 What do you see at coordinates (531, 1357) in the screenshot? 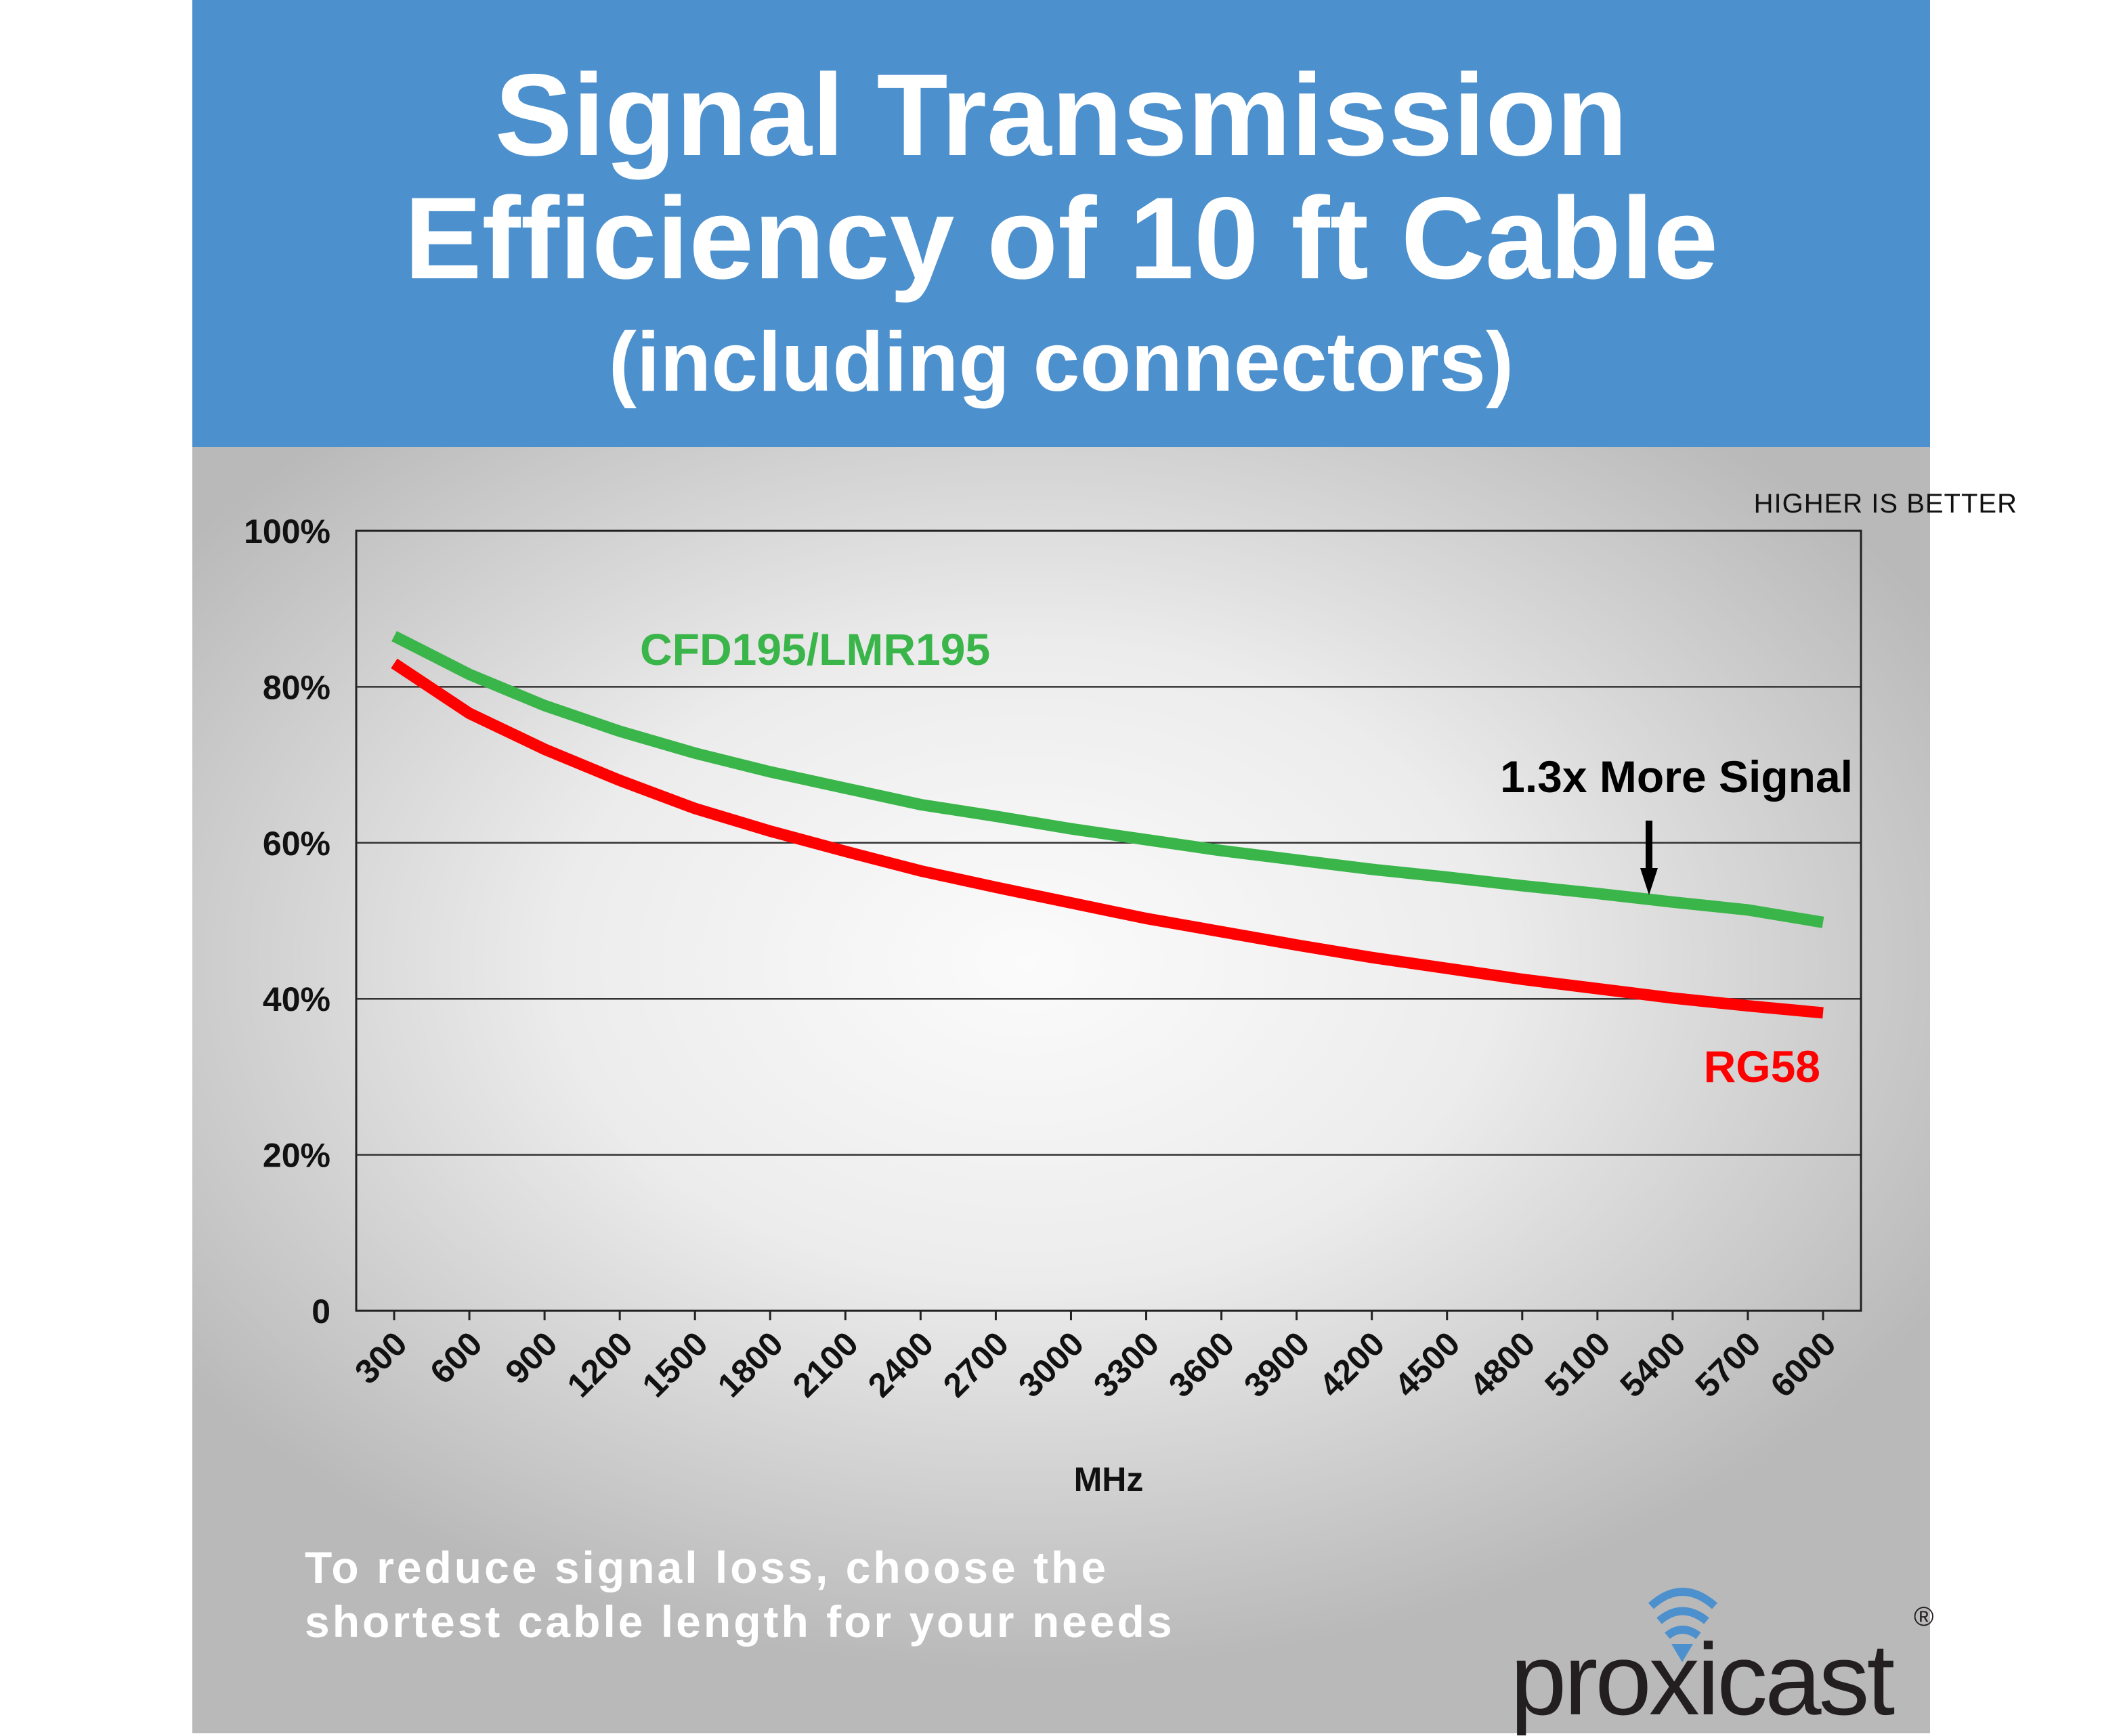
I see `x-tick-label: 900` at bounding box center [531, 1357].